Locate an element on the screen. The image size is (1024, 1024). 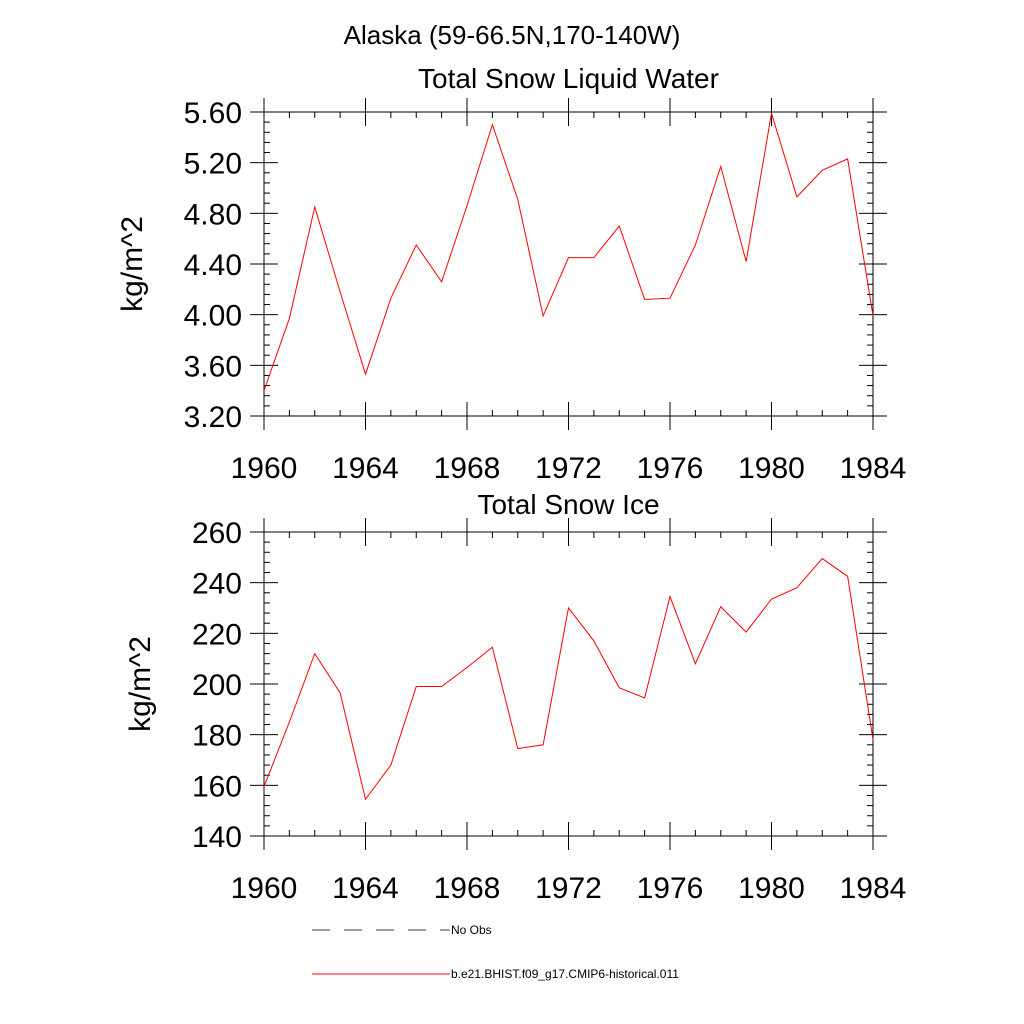
y-tick-label: 3.20 is located at coordinates (213, 417).